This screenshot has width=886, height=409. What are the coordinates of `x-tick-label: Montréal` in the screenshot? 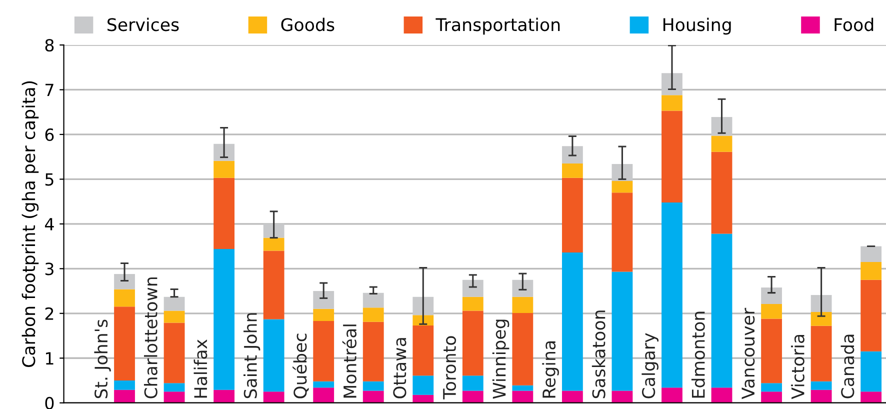 It's located at (349, 361).